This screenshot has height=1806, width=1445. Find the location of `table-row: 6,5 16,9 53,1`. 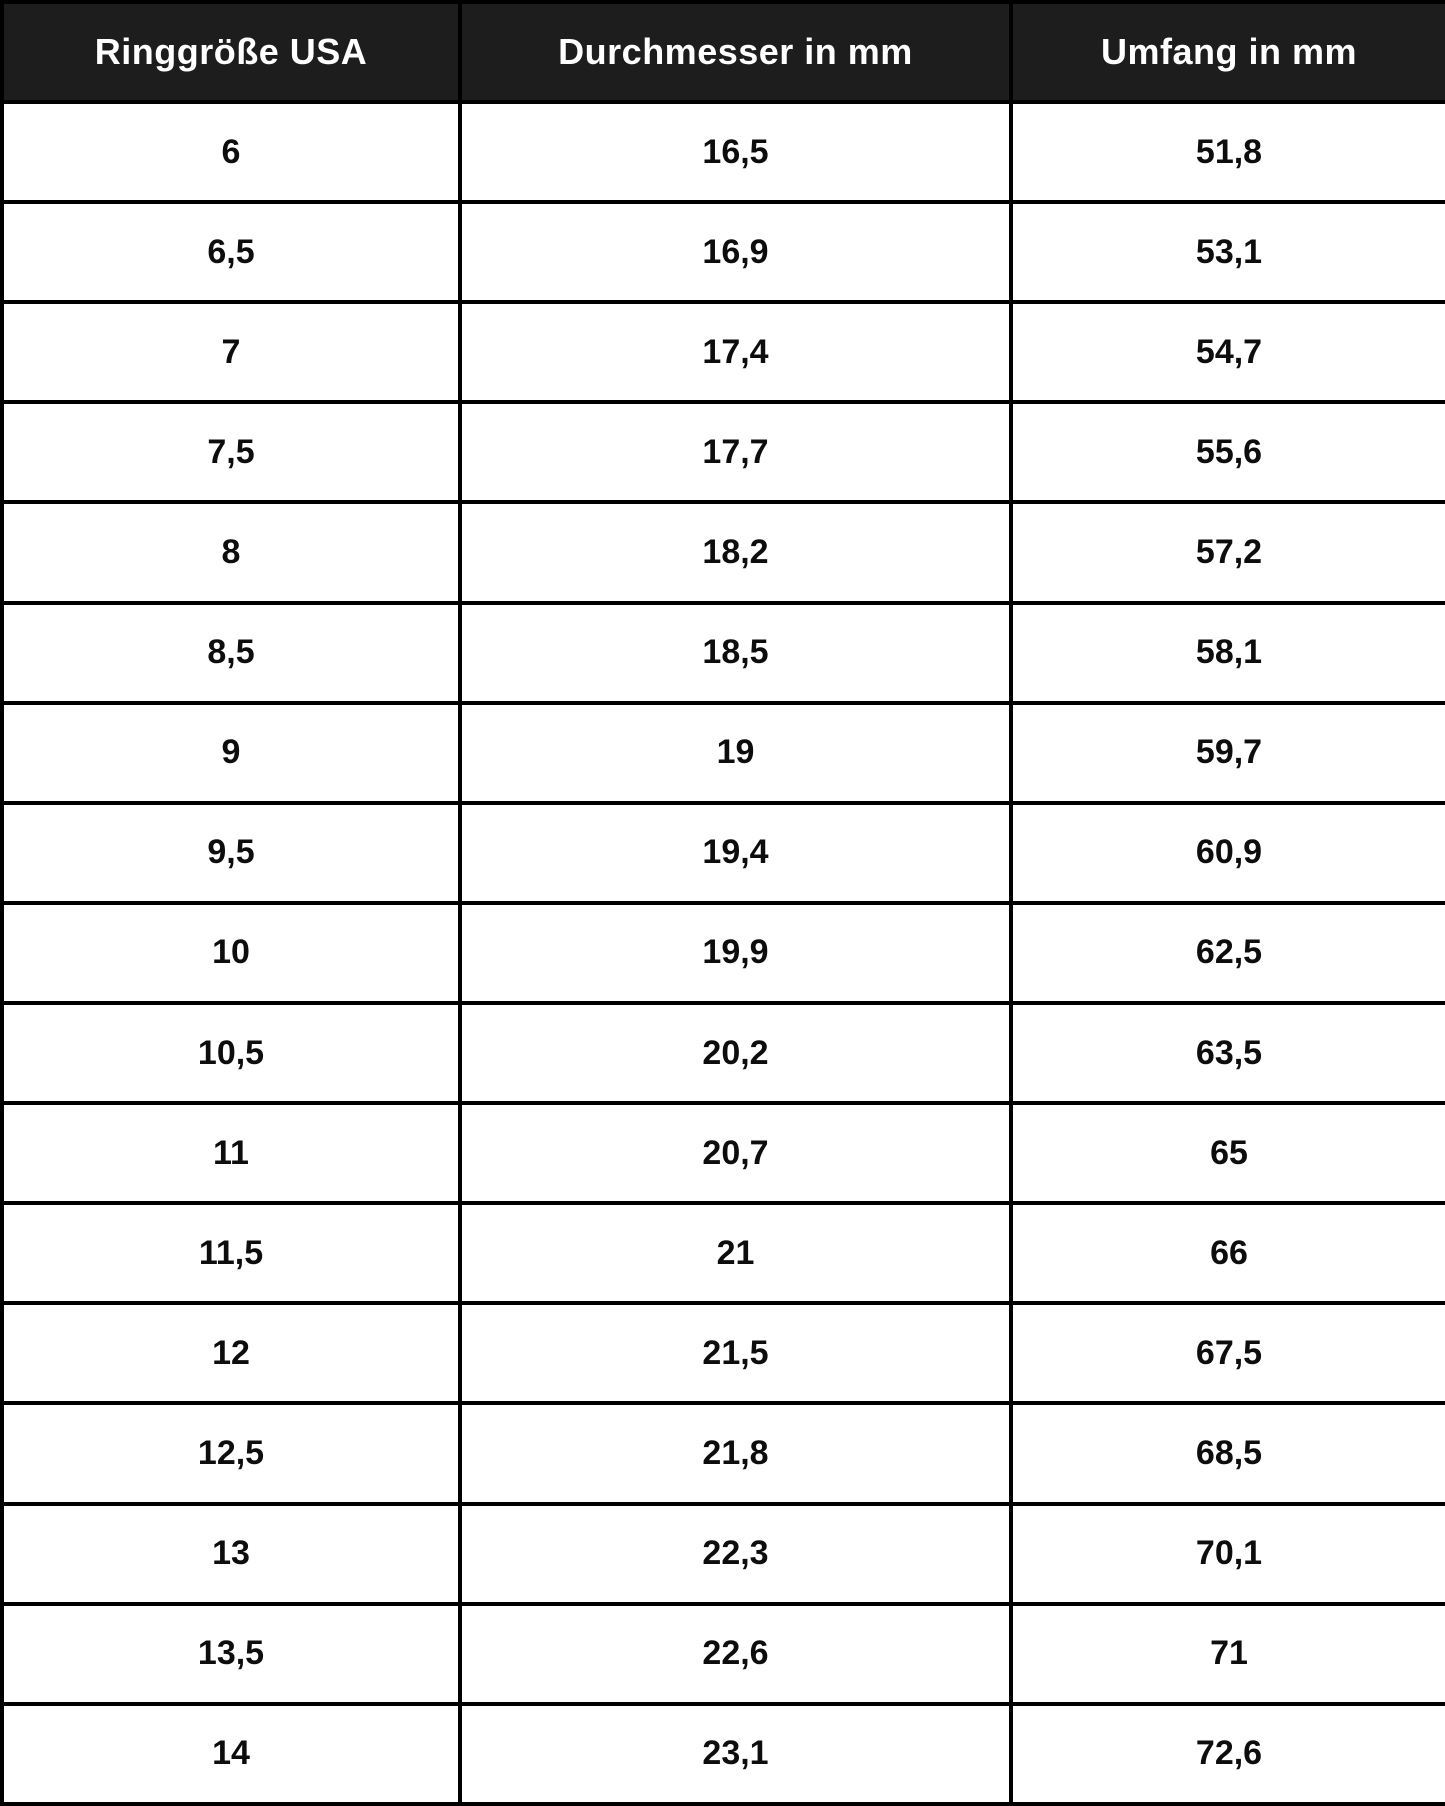

table-row: 6,5 16,9 53,1 is located at coordinates (722, 252).